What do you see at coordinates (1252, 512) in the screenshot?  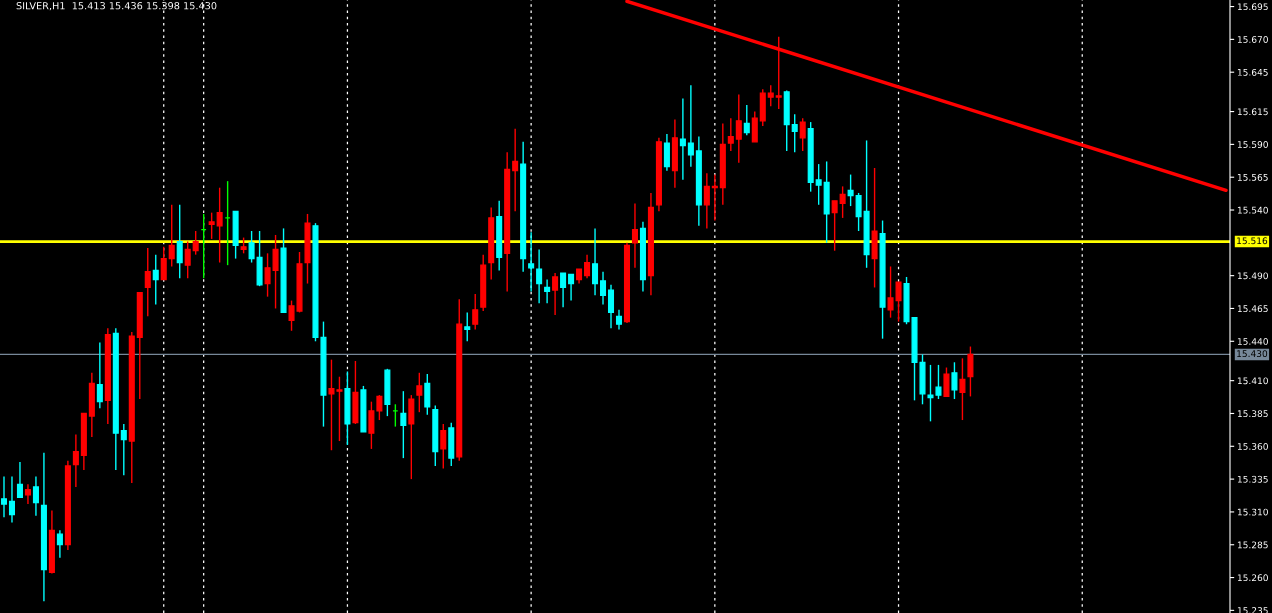 I see `y-tick-label: 15.310` at bounding box center [1252, 512].